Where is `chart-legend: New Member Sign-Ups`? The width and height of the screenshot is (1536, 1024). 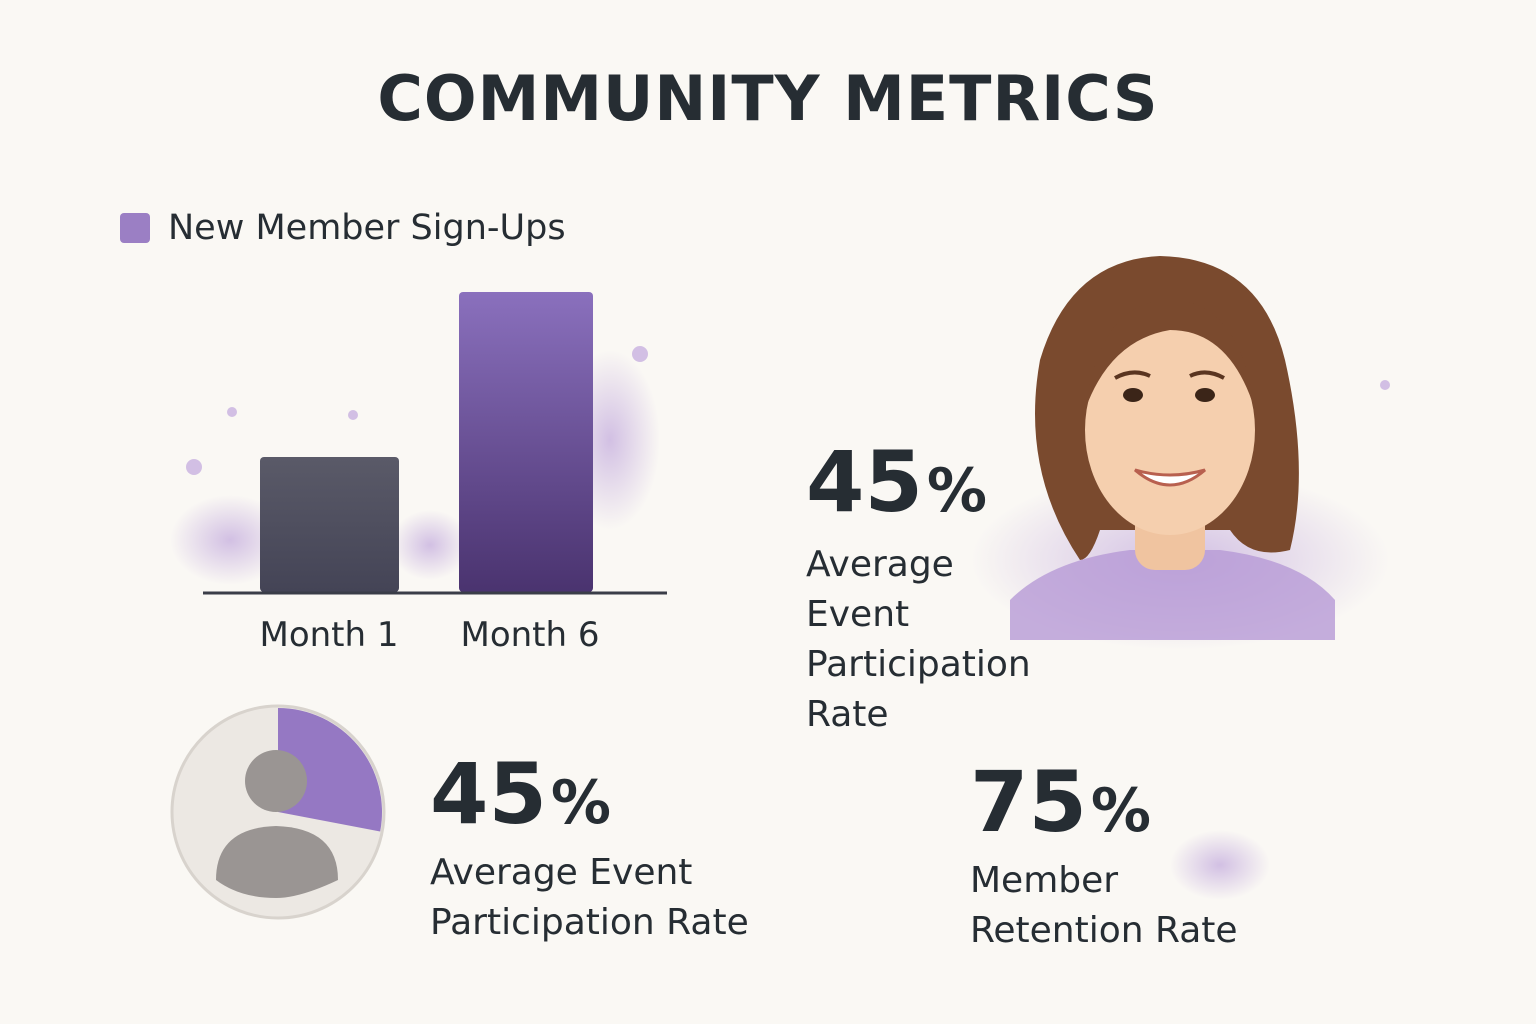 chart-legend: New Member Sign-Ups is located at coordinates (343, 228).